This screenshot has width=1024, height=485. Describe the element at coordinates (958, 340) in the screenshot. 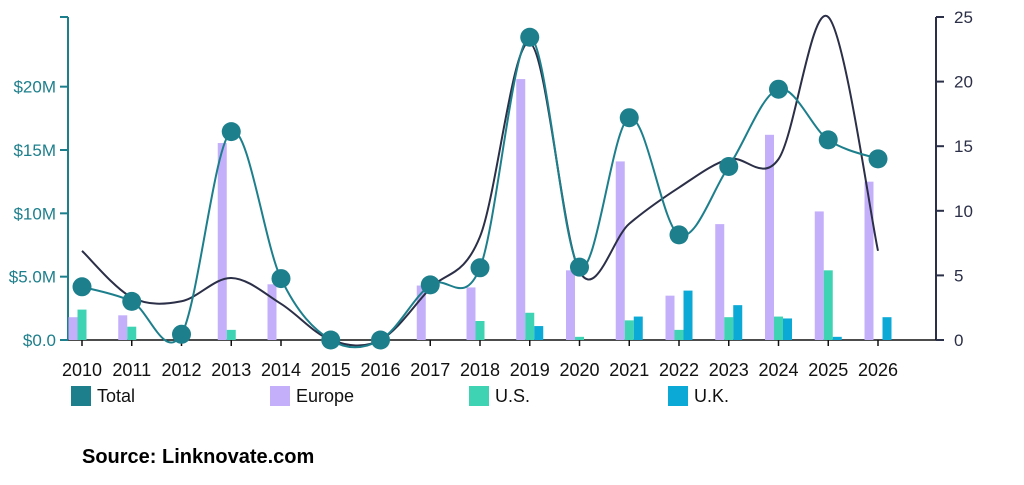

I see `right-axis-tick-label: 0` at that location.